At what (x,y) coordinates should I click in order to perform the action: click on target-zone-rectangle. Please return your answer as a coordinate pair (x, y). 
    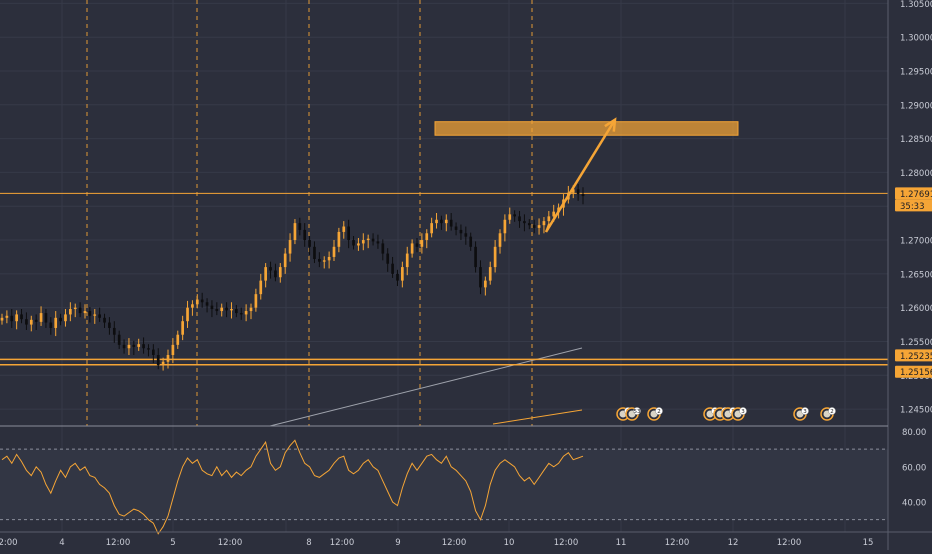
    Looking at the image, I should click on (586, 128).